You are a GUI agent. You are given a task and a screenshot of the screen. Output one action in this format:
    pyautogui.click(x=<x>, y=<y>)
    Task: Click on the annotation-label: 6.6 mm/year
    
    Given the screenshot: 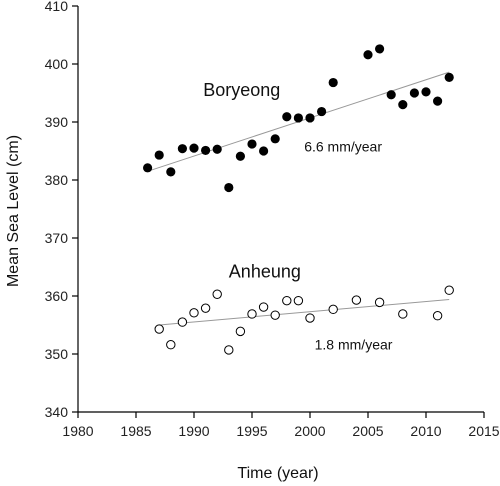 What is the action you would take?
    pyautogui.click(x=343, y=147)
    